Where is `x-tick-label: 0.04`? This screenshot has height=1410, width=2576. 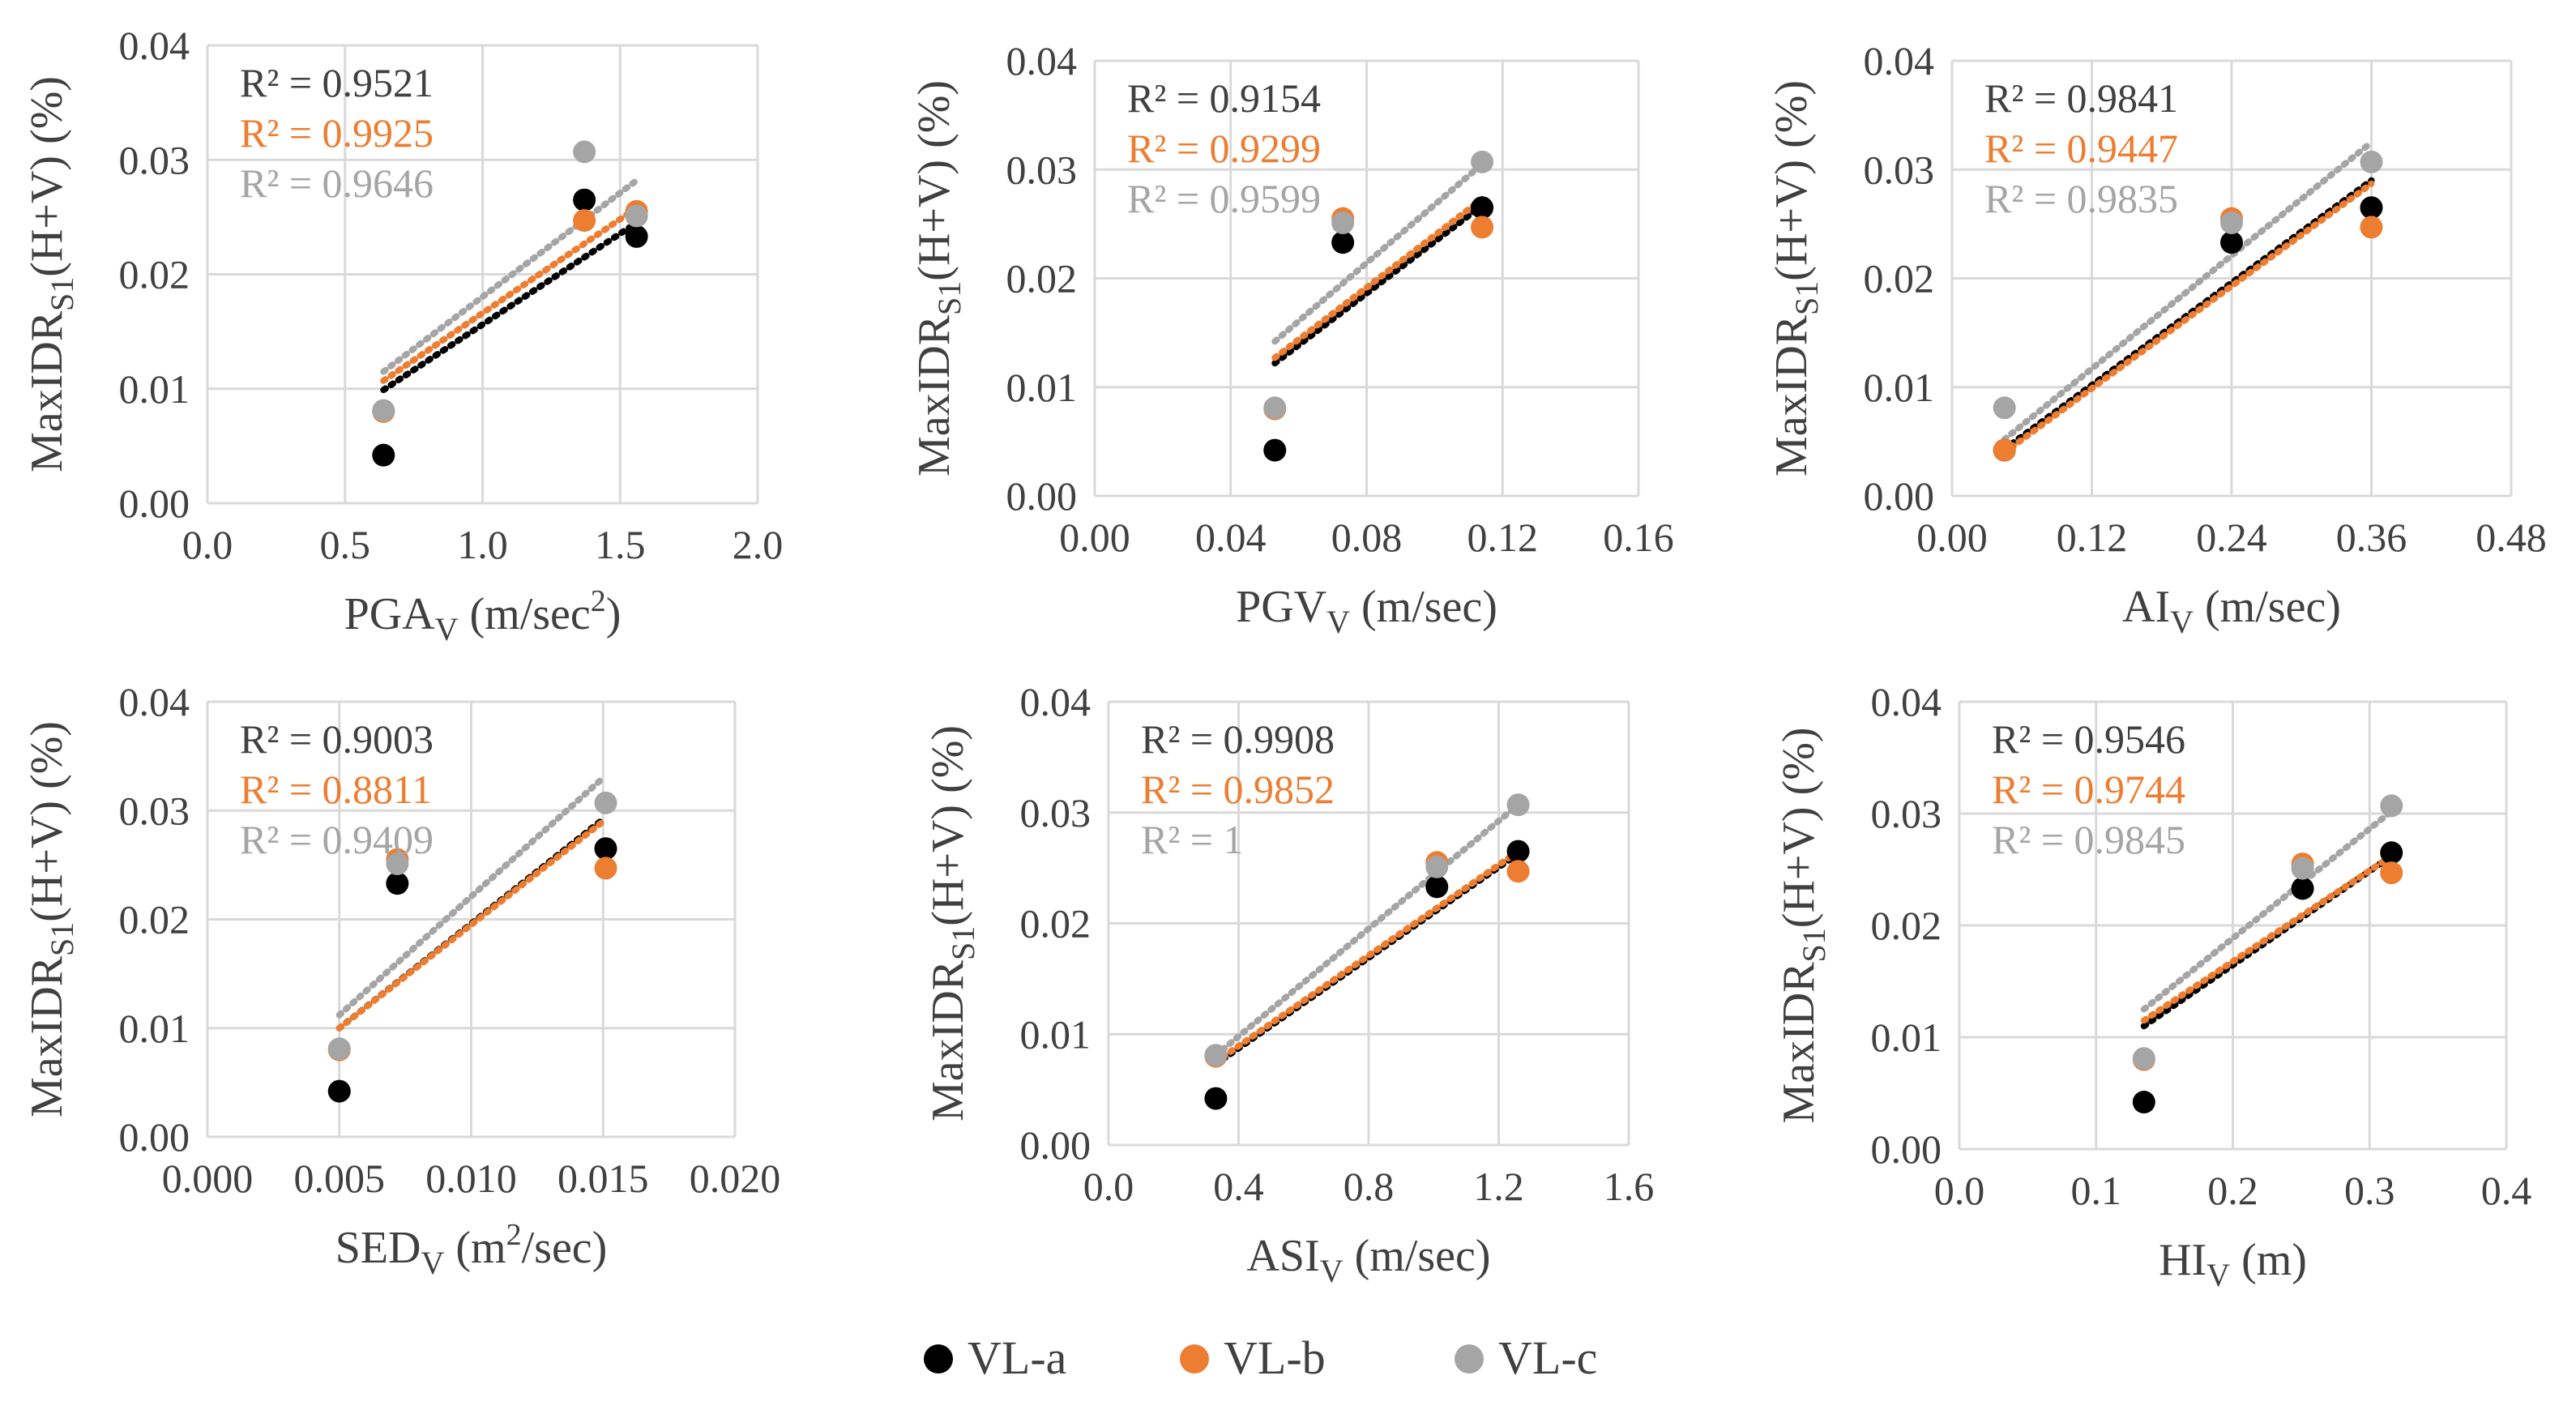
x-tick-label: 0.04 is located at coordinates (1231, 537).